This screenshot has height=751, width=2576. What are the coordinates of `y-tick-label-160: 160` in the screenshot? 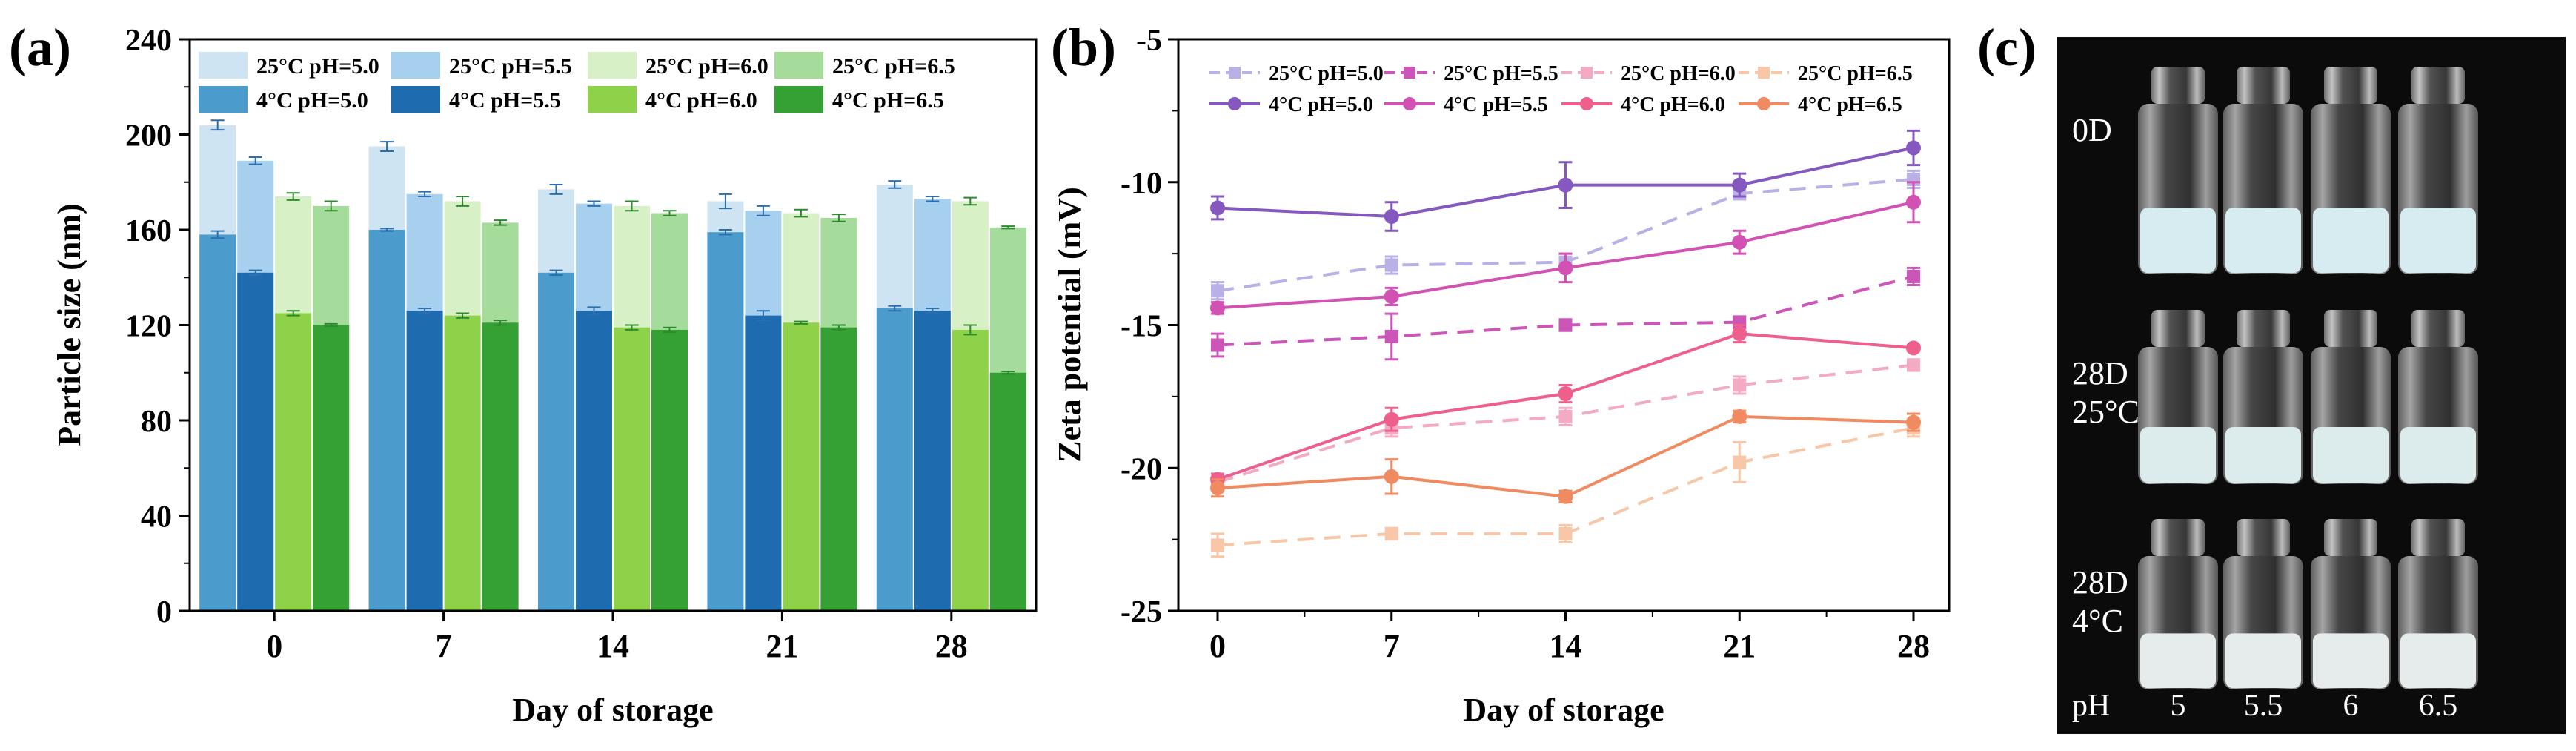 It's located at (148, 231).